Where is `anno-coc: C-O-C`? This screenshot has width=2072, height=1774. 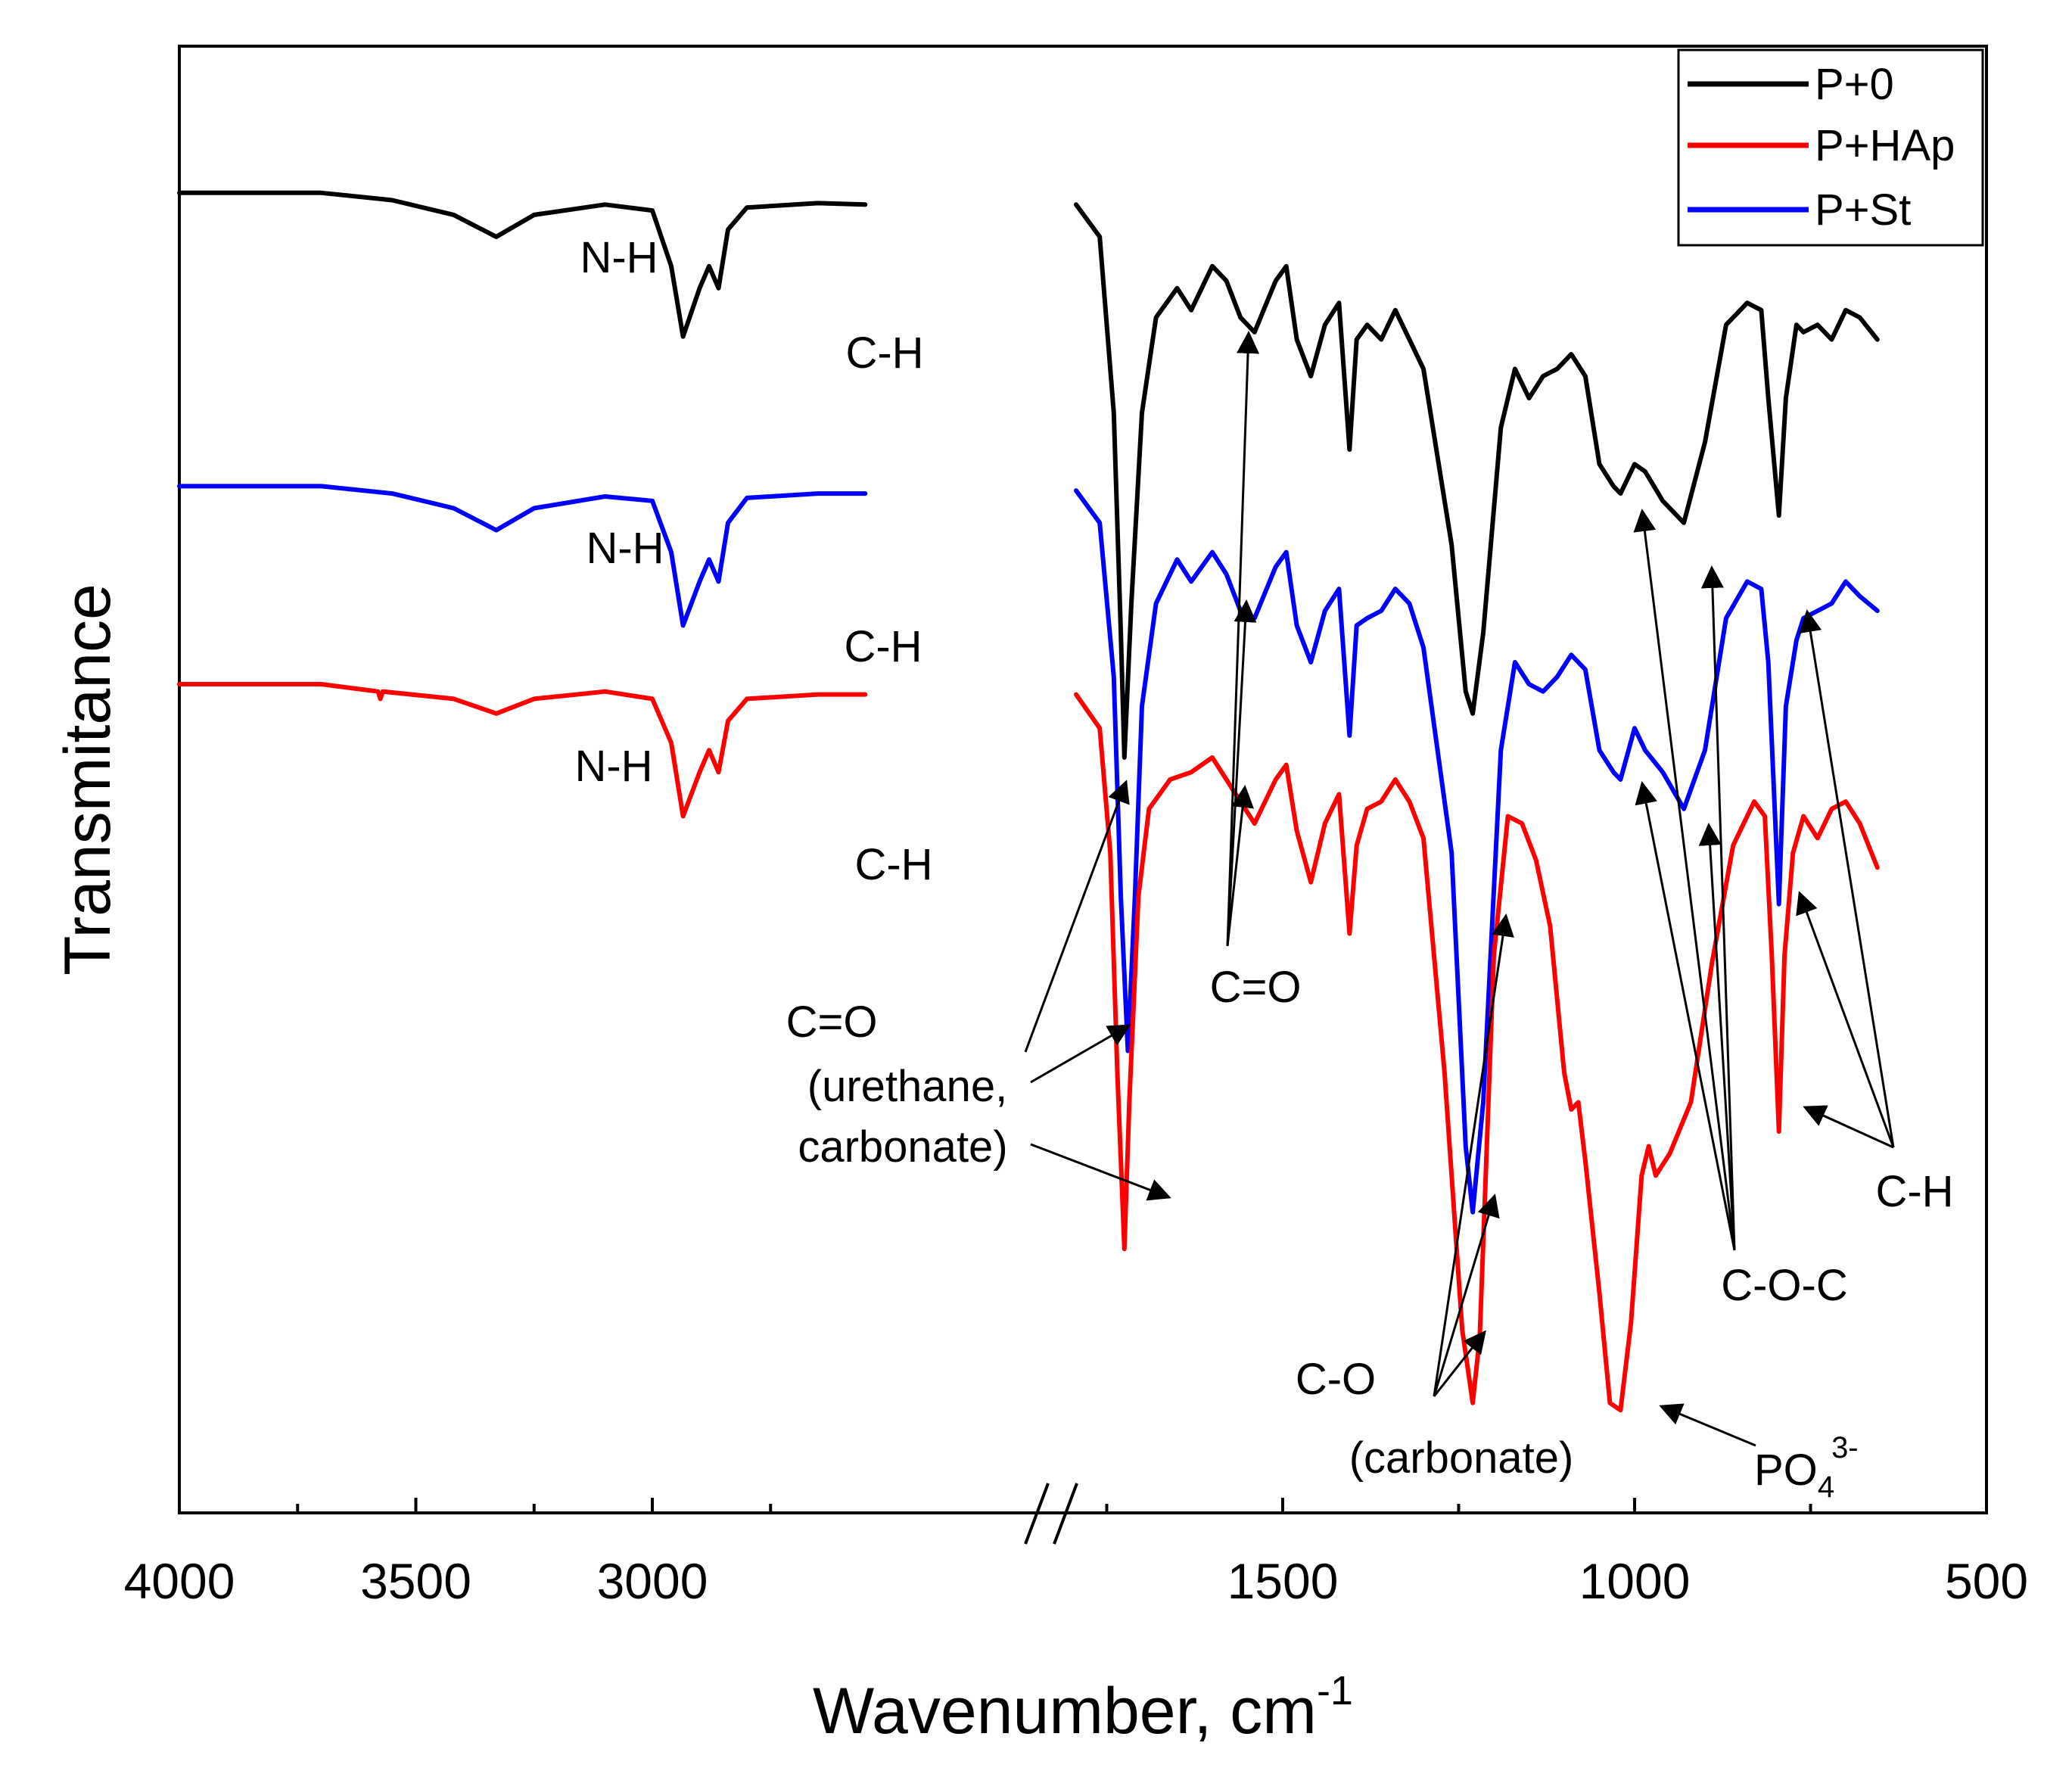 anno-coc: C-O-C is located at coordinates (1785, 1285).